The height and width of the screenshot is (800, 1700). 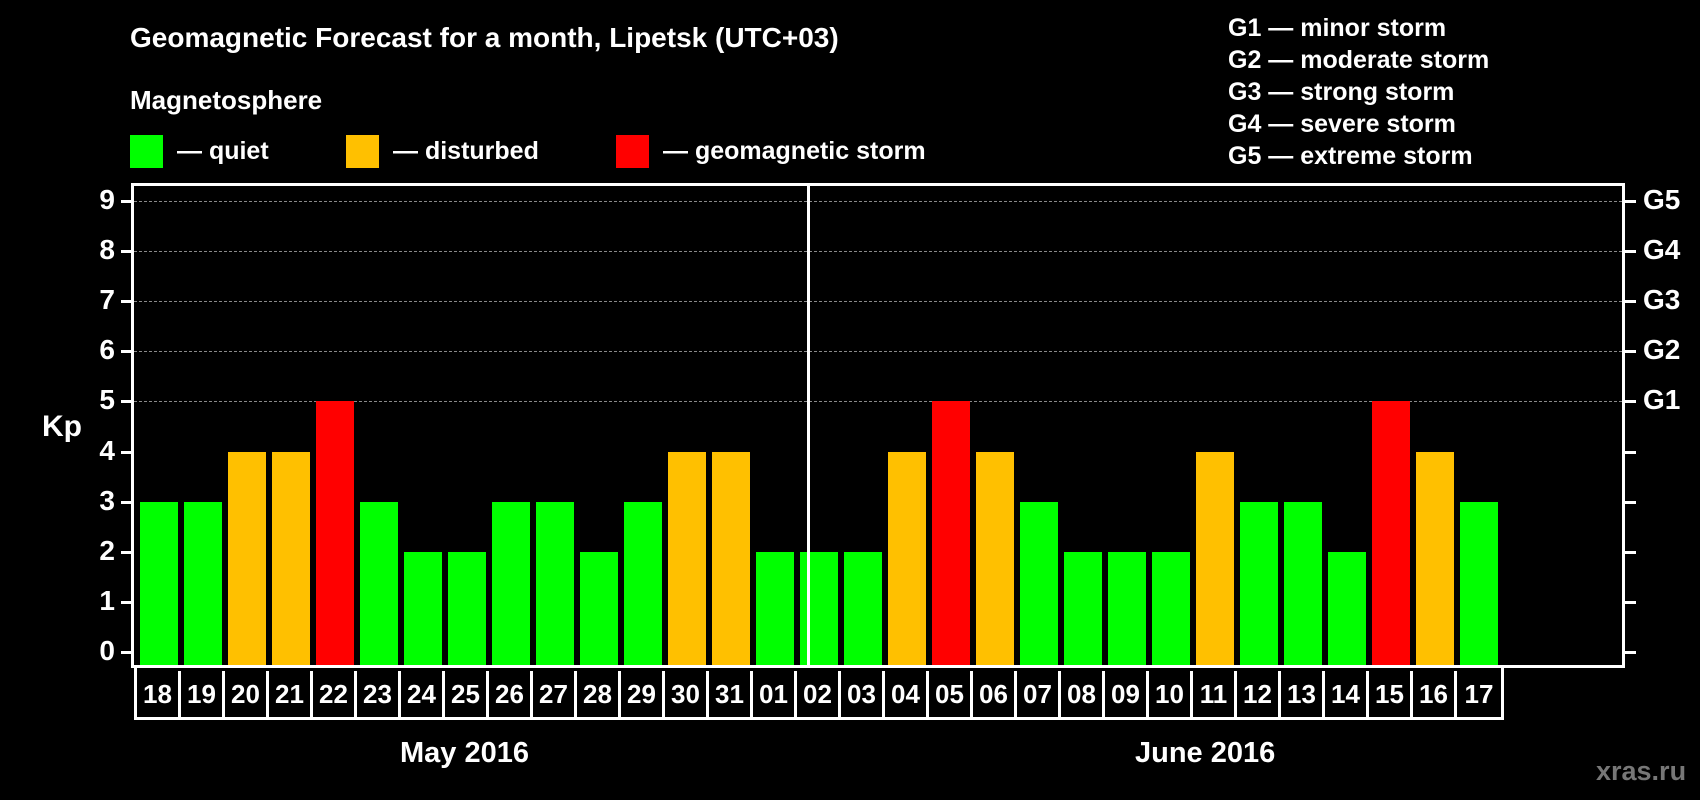 I want to click on g-scale-label-g4: G4, so click(x=1662, y=250).